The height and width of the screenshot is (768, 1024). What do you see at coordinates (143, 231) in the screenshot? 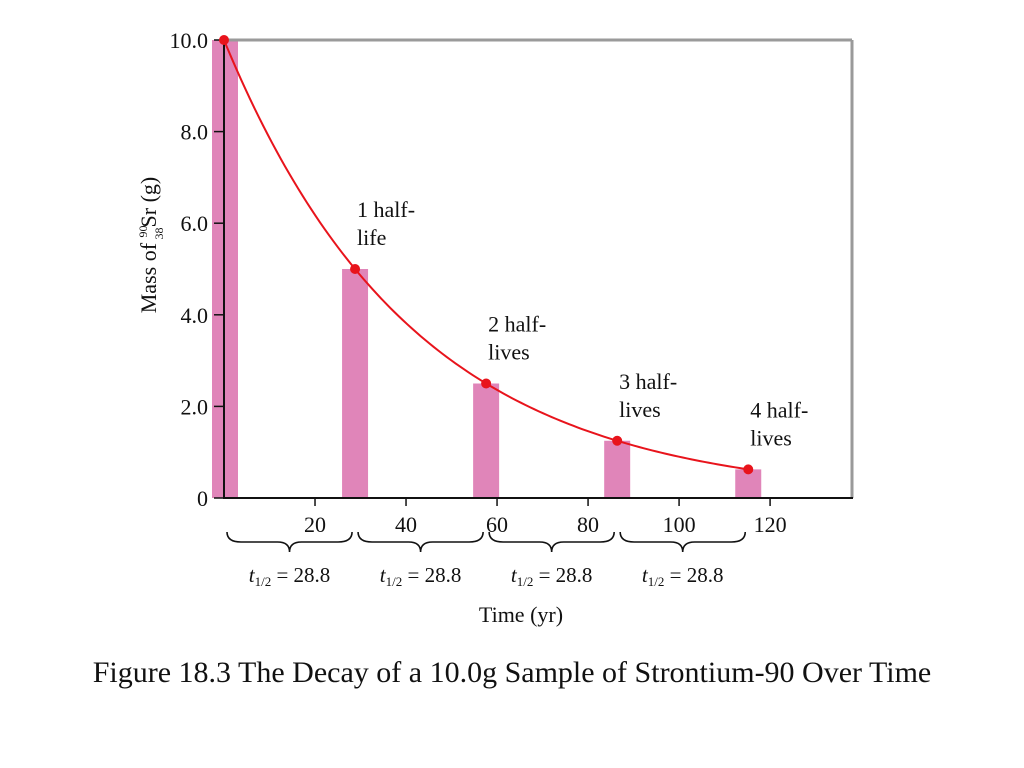
I see `y-axis-mass-number: 90` at bounding box center [143, 231].